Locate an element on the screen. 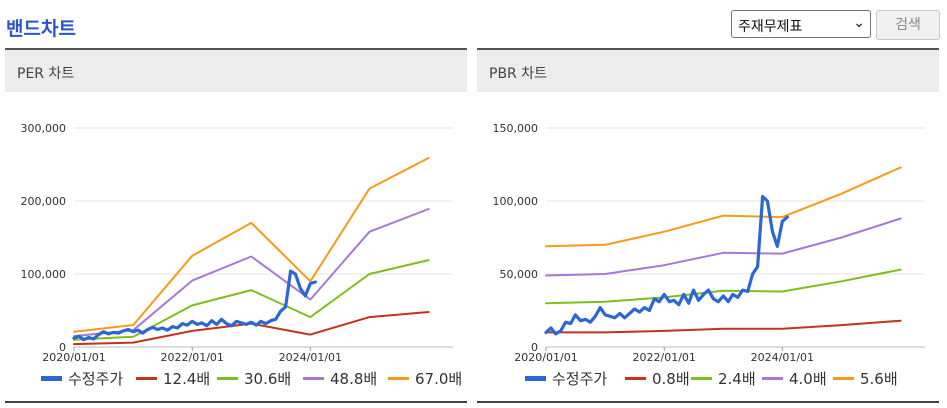  legend-item: 2.4배 is located at coordinates (723, 379).